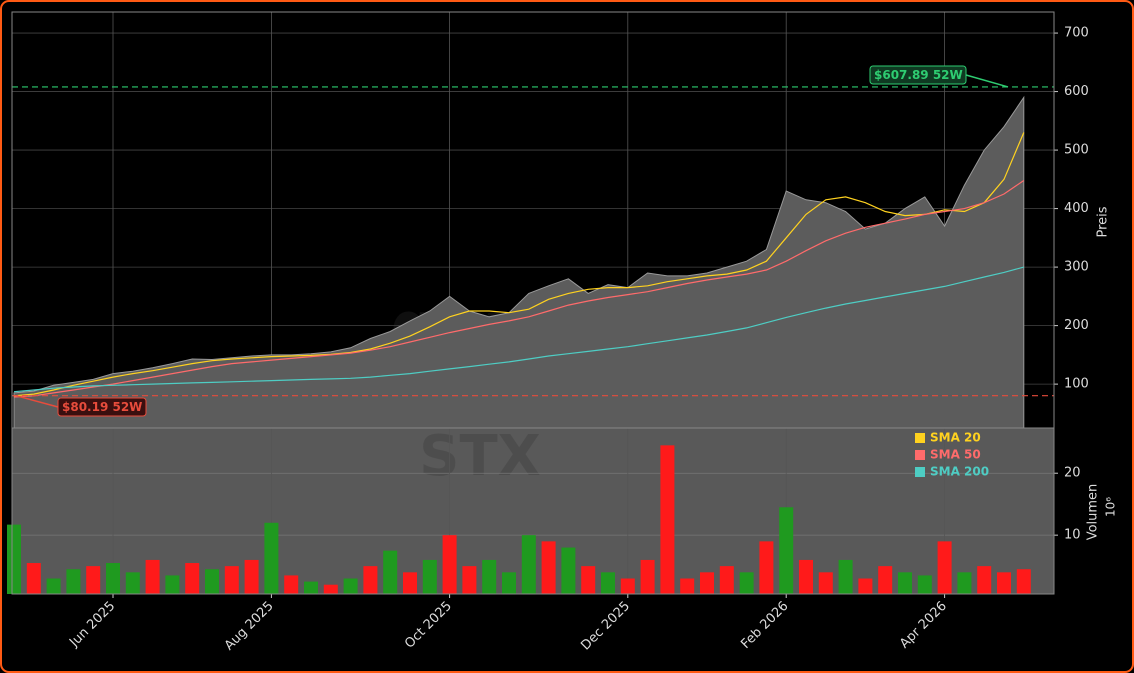 Image resolution: width=1134 pixels, height=673 pixels. What do you see at coordinates (1076, 33) in the screenshot?
I see `y-tick-label: 700` at bounding box center [1076, 33].